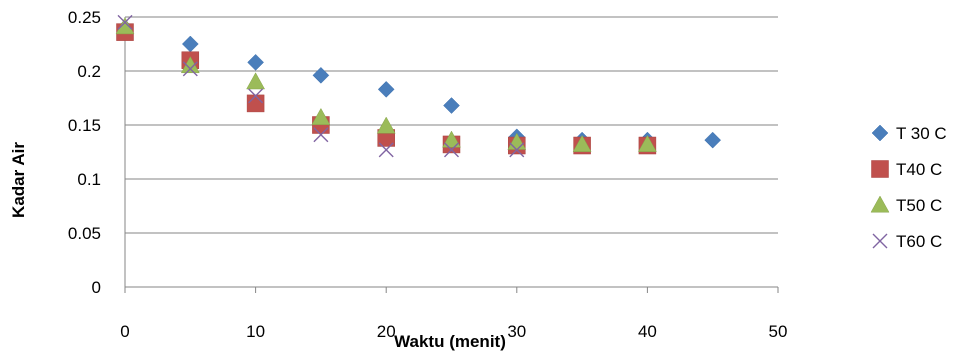 The height and width of the screenshot is (356, 962). I want to click on y-tick-label: 0, so click(96, 287).